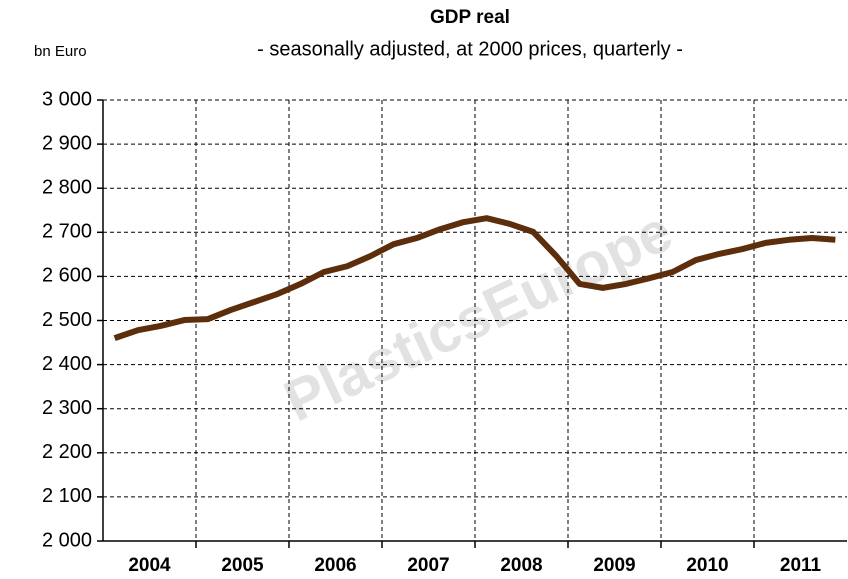 This screenshot has width=848, height=579. Describe the element at coordinates (67, 452) in the screenshot. I see `y-tick-label: 2 200` at that location.